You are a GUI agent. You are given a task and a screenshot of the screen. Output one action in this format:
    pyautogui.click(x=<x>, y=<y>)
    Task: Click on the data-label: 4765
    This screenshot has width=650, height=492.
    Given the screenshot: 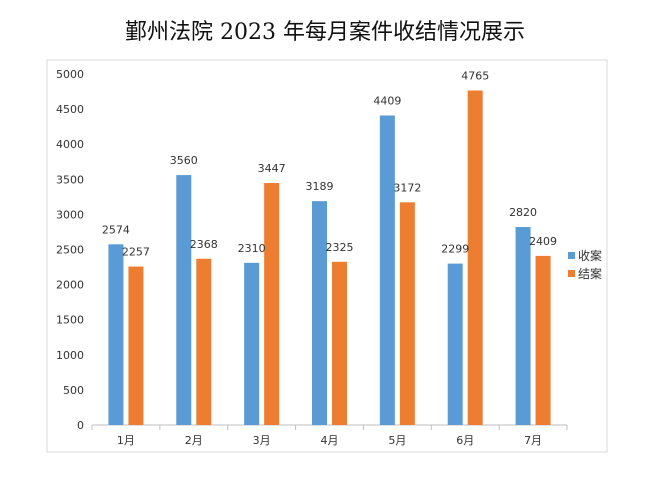 What is the action you would take?
    pyautogui.click(x=475, y=75)
    